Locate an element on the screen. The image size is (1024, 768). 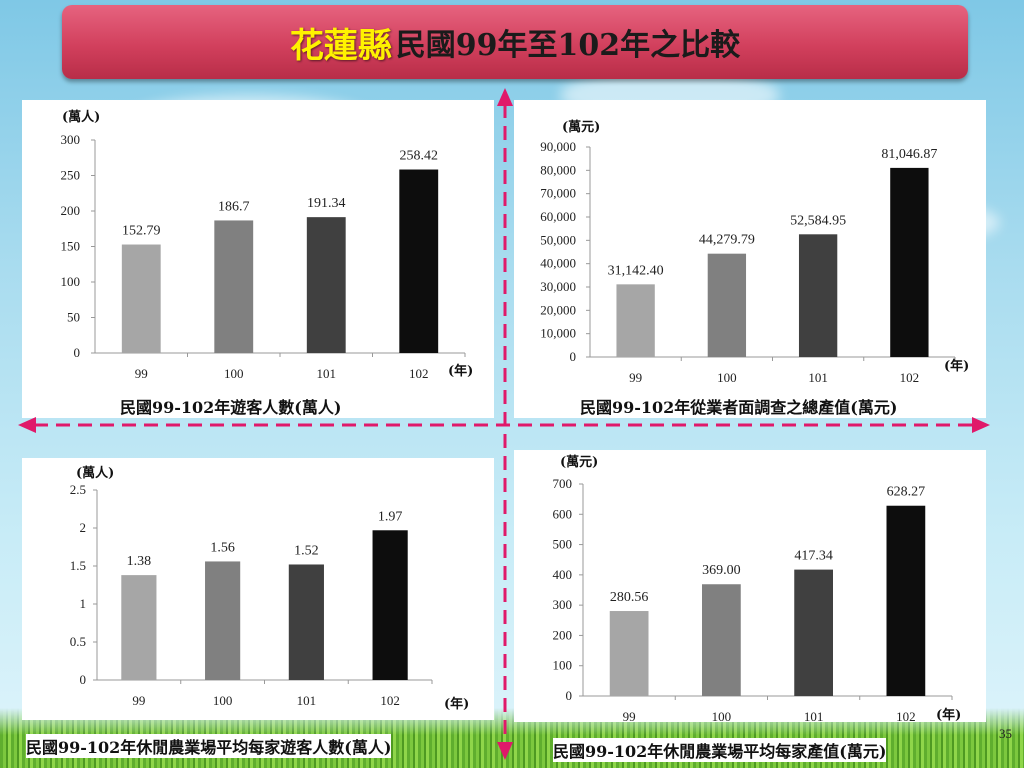
y-tick-label: 600 is located at coordinates (563, 513).